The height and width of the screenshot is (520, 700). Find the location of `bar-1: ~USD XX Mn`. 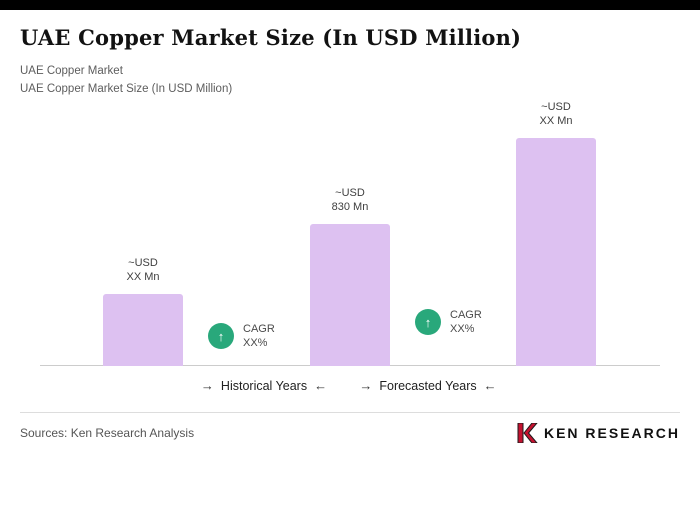

bar-1: ~USD XX Mn is located at coordinates (143, 311).